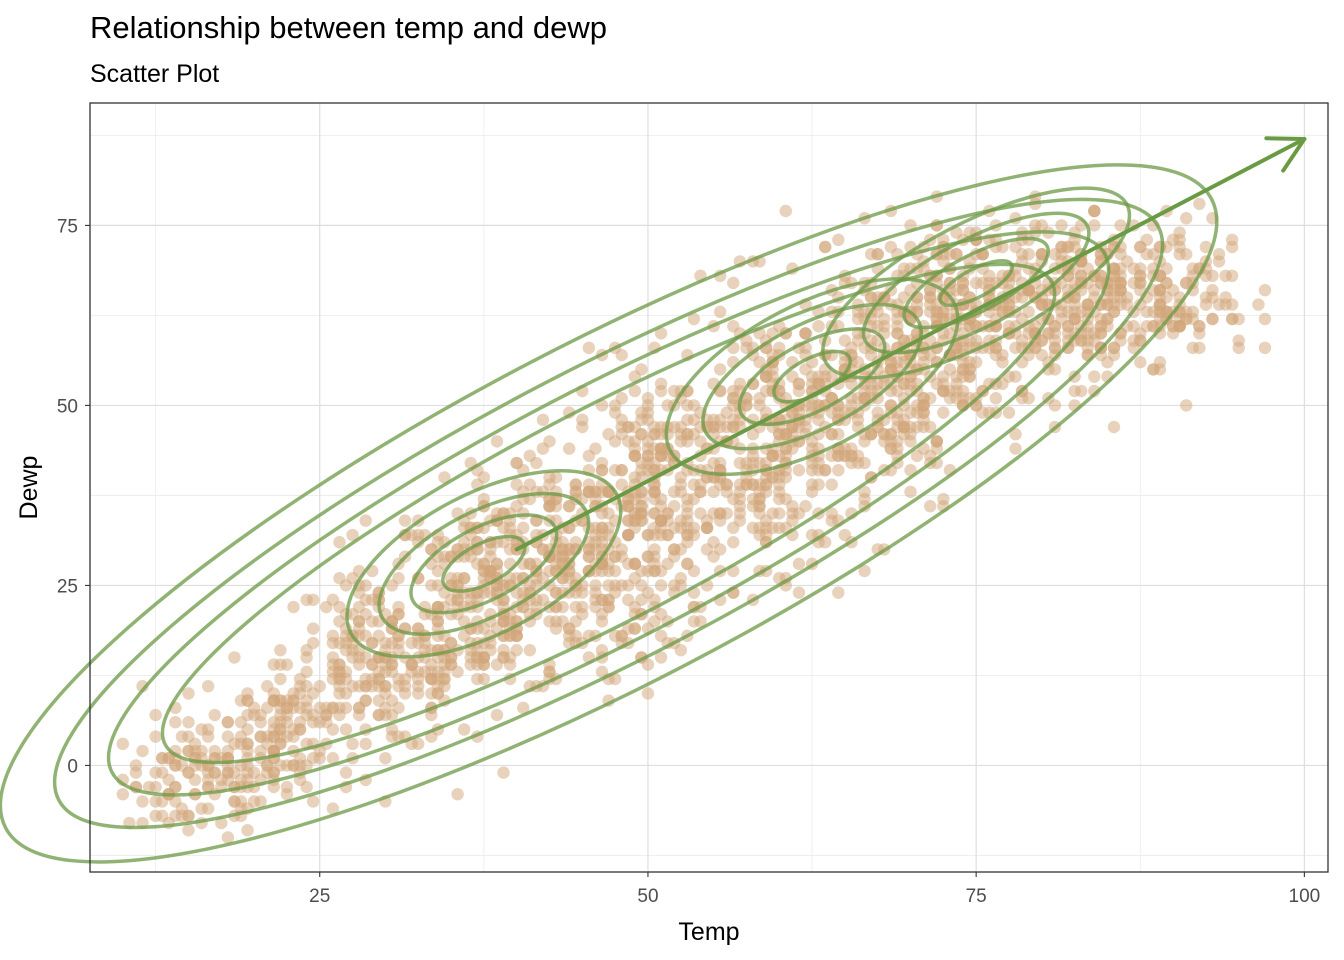 The height and width of the screenshot is (960, 1344). Describe the element at coordinates (72, 766) in the screenshot. I see `y-tick-label: 0` at that location.